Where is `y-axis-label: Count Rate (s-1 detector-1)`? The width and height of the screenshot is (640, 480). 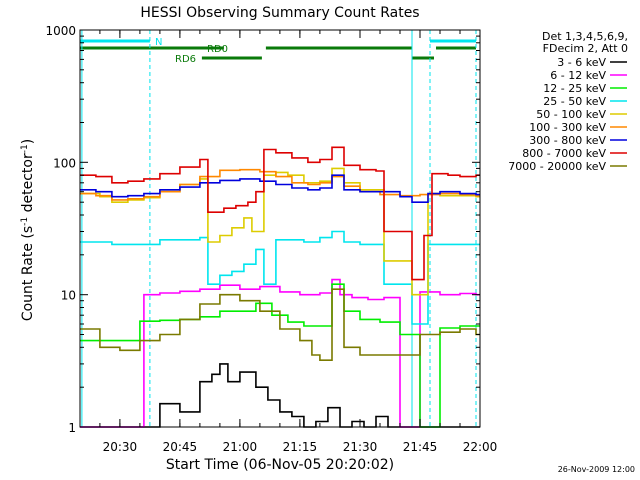
y-axis-label: Count Rate (s-1 detector-1) is located at coordinates (28, 230).